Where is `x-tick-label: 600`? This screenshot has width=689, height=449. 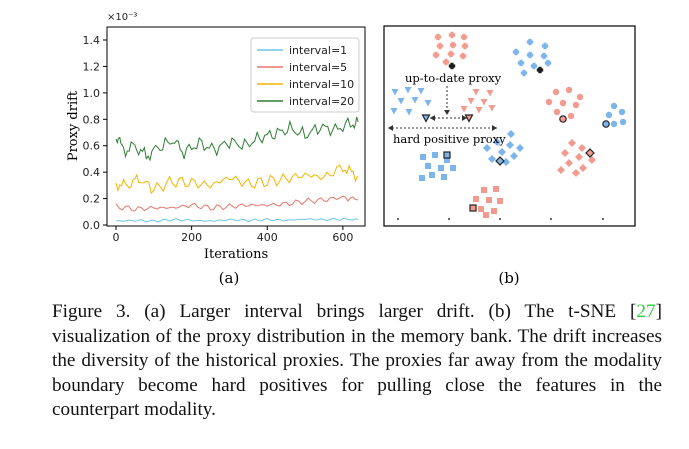 x-tick-label: 600 is located at coordinates (342, 237).